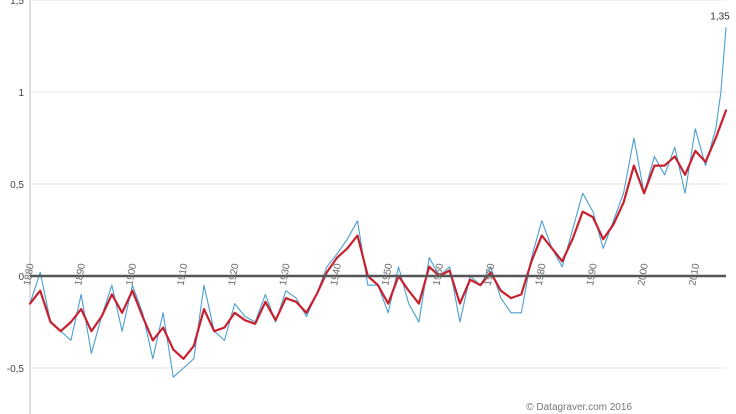 This screenshot has width=736, height=414. I want to click on y-tick-label: 1,5, so click(17, 3).